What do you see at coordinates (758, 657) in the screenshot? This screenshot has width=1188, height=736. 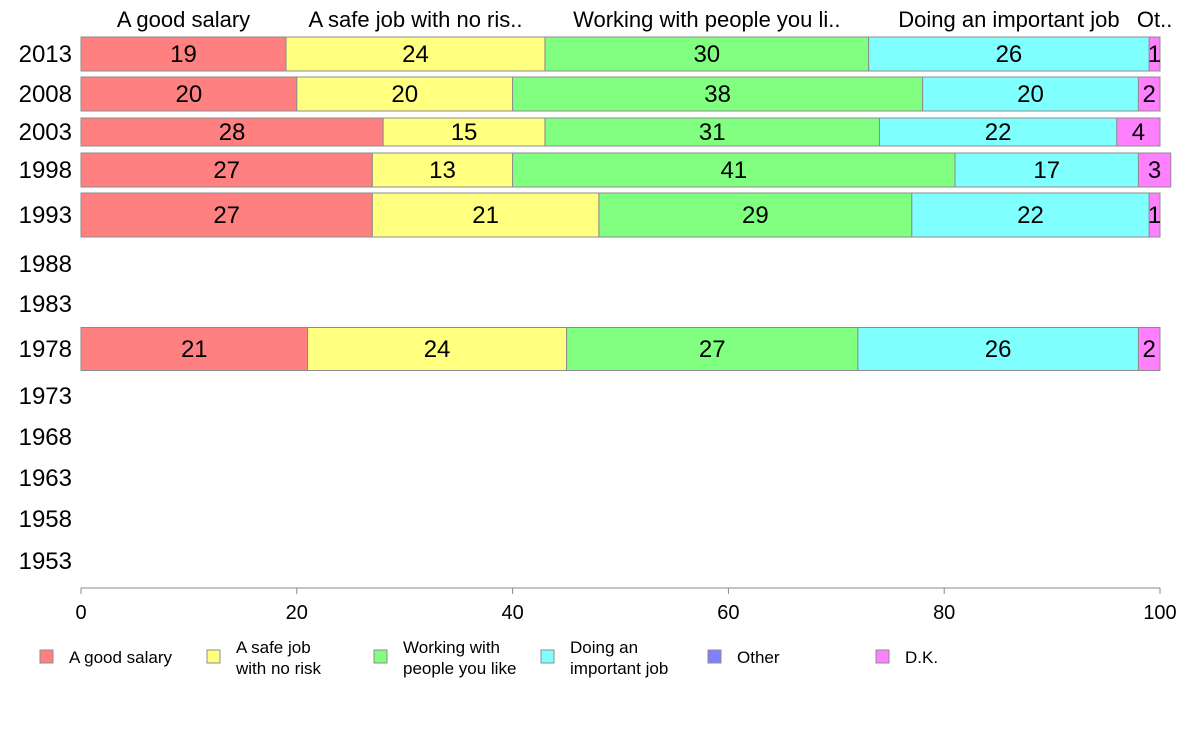 I see `legend-label: Other` at bounding box center [758, 657].